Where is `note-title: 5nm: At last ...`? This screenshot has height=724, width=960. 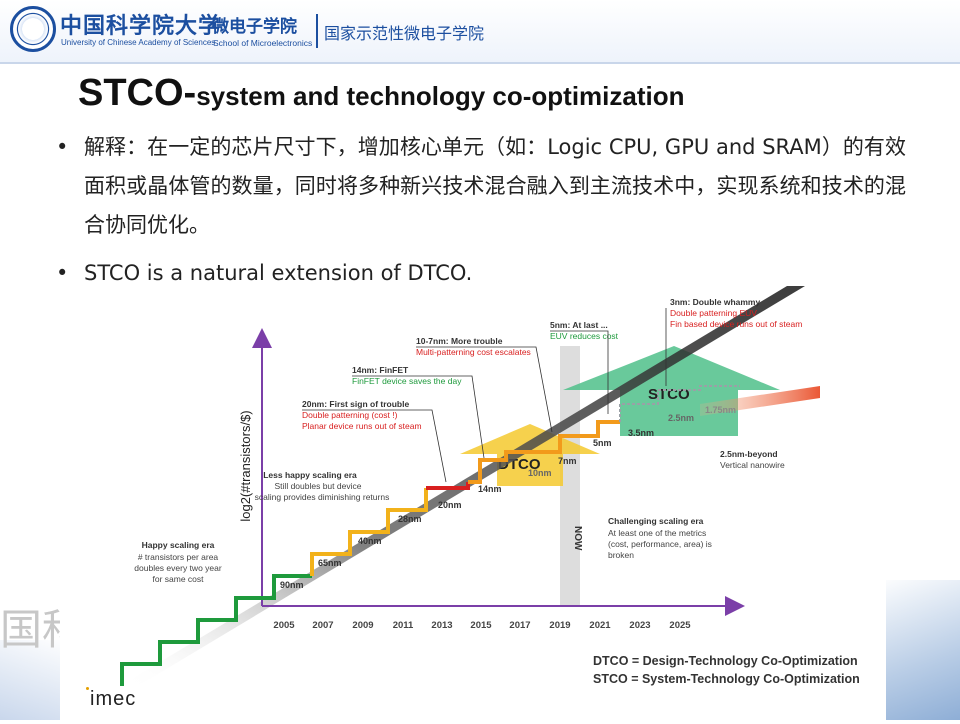
note-title: 5nm: At last ... is located at coordinates (579, 325).